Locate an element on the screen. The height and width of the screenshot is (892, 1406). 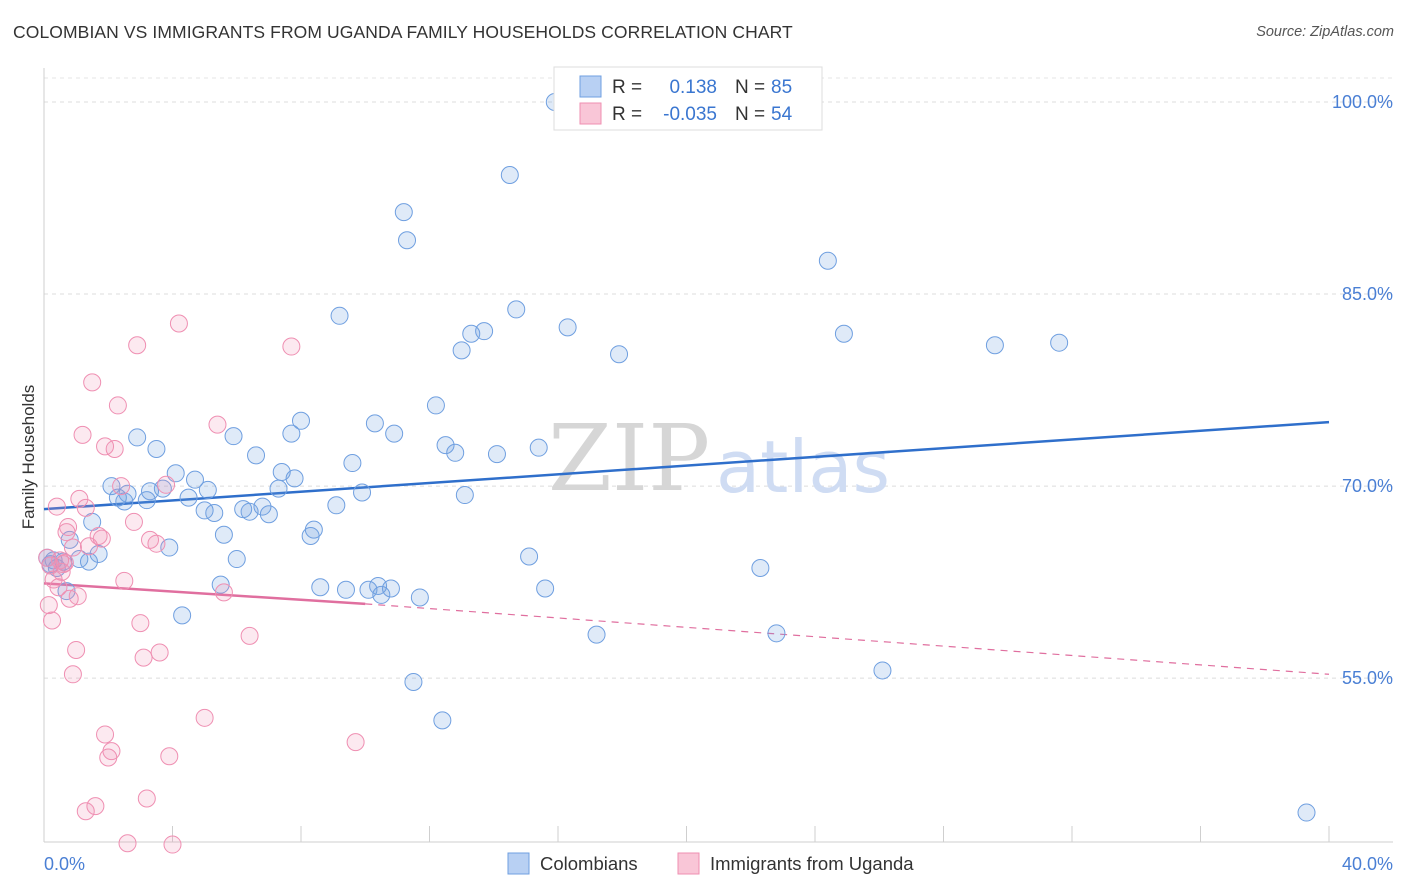
watermark-atlas: atlas is located at coordinates (803, 467).